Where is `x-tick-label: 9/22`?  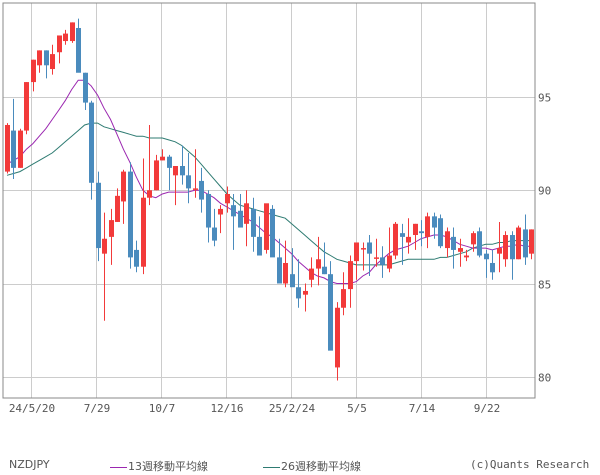
x-tick-label: 9/22 is located at coordinates (487, 408).